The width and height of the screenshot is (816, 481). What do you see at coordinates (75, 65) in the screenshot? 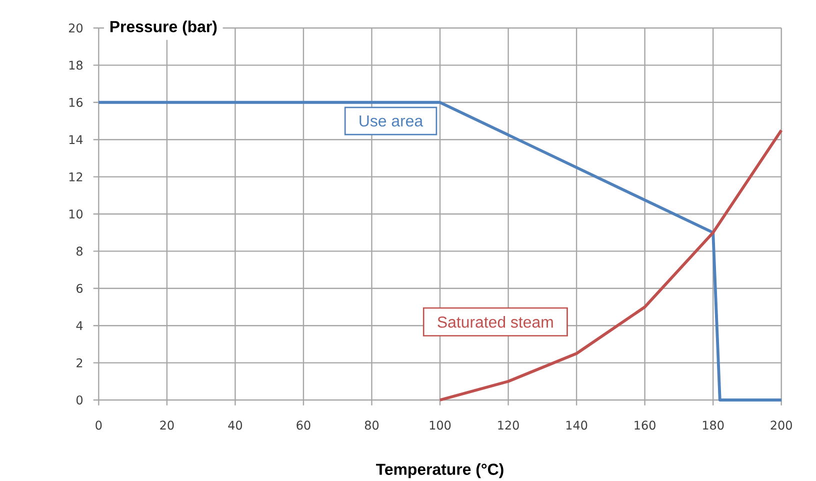
I see `y-tick-label: 18` at bounding box center [75, 65].